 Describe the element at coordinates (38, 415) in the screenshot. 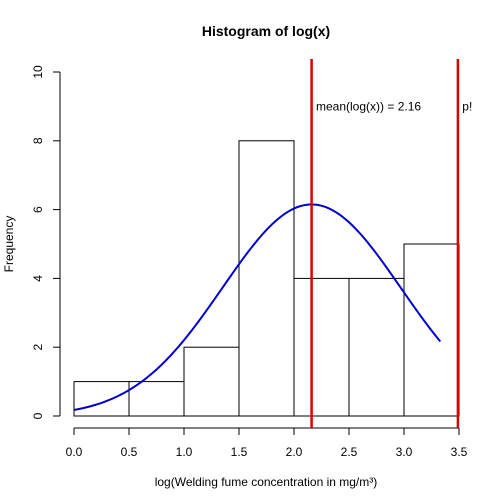

I see `y-tick-label: 0` at that location.